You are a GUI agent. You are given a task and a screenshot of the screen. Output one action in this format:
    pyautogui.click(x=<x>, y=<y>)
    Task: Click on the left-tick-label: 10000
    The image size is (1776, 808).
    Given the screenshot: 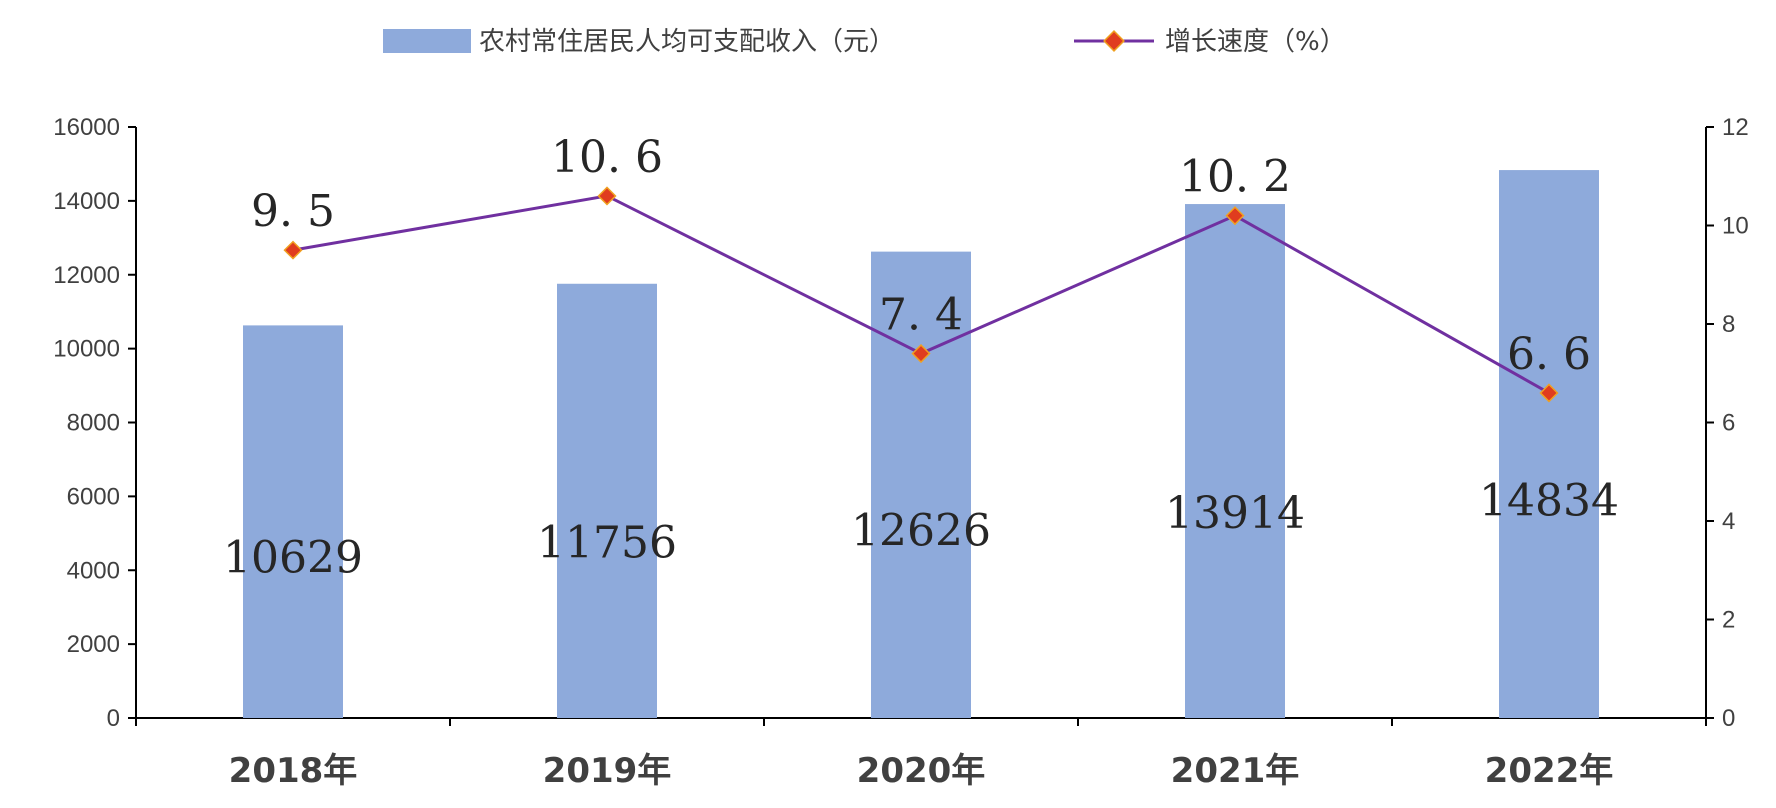 What is the action you would take?
    pyautogui.click(x=86, y=349)
    